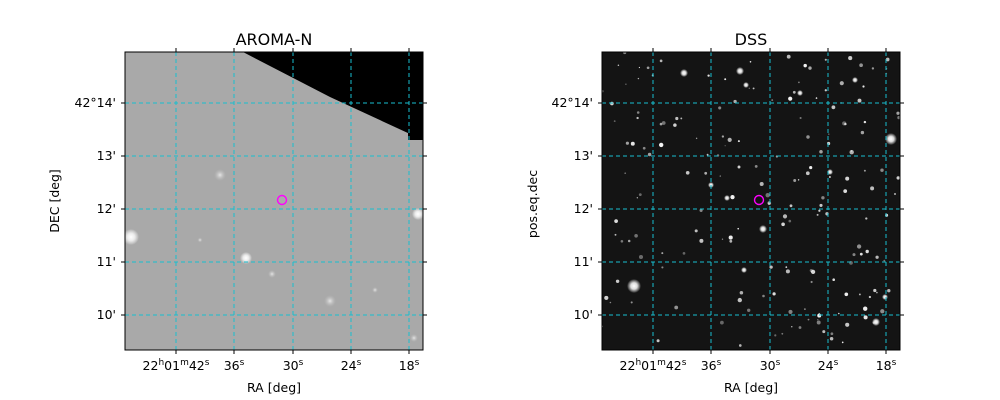 The width and height of the screenshot is (1000, 400). Describe the element at coordinates (886, 365) in the screenshot. I see `dss-ra-tick: 18s` at that location.